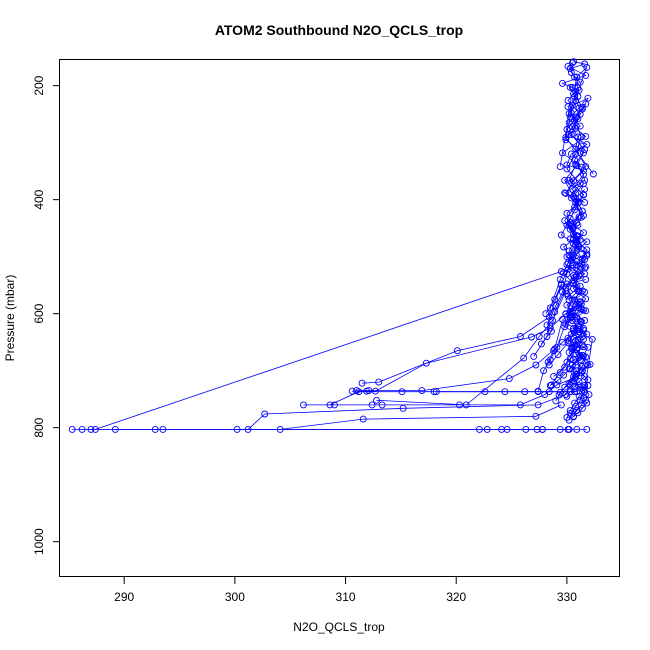 The image size is (650, 650). I want to click on y-tick-label: 200, so click(39, 85).